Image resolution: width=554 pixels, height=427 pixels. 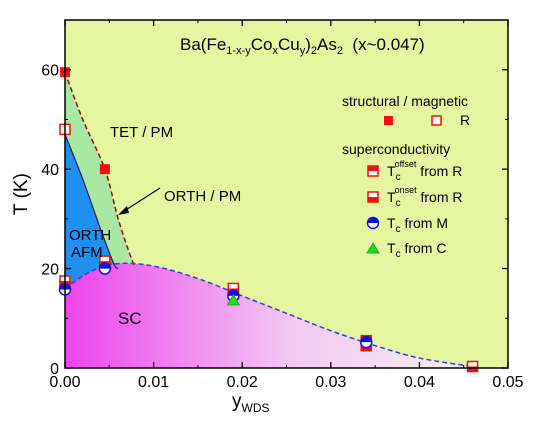 What do you see at coordinates (419, 382) in the screenshot?
I see `x-tick-label-4: 0.04` at bounding box center [419, 382].